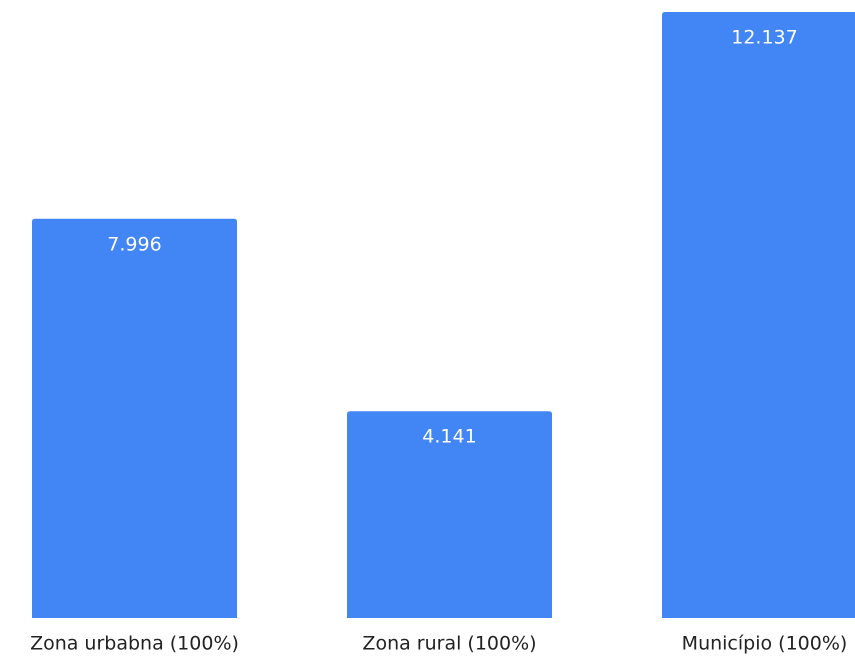 This screenshot has width=855, height=659. What do you see at coordinates (765, 644) in the screenshot?
I see `x-tick-label: Município (100%)` at bounding box center [765, 644].